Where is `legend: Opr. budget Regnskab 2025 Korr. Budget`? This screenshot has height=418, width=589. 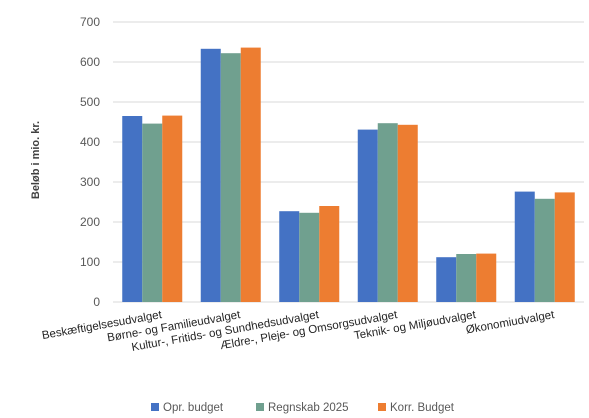 legend: Opr. budget Regnskab 2025 Korr. Budget is located at coordinates (303, 408).